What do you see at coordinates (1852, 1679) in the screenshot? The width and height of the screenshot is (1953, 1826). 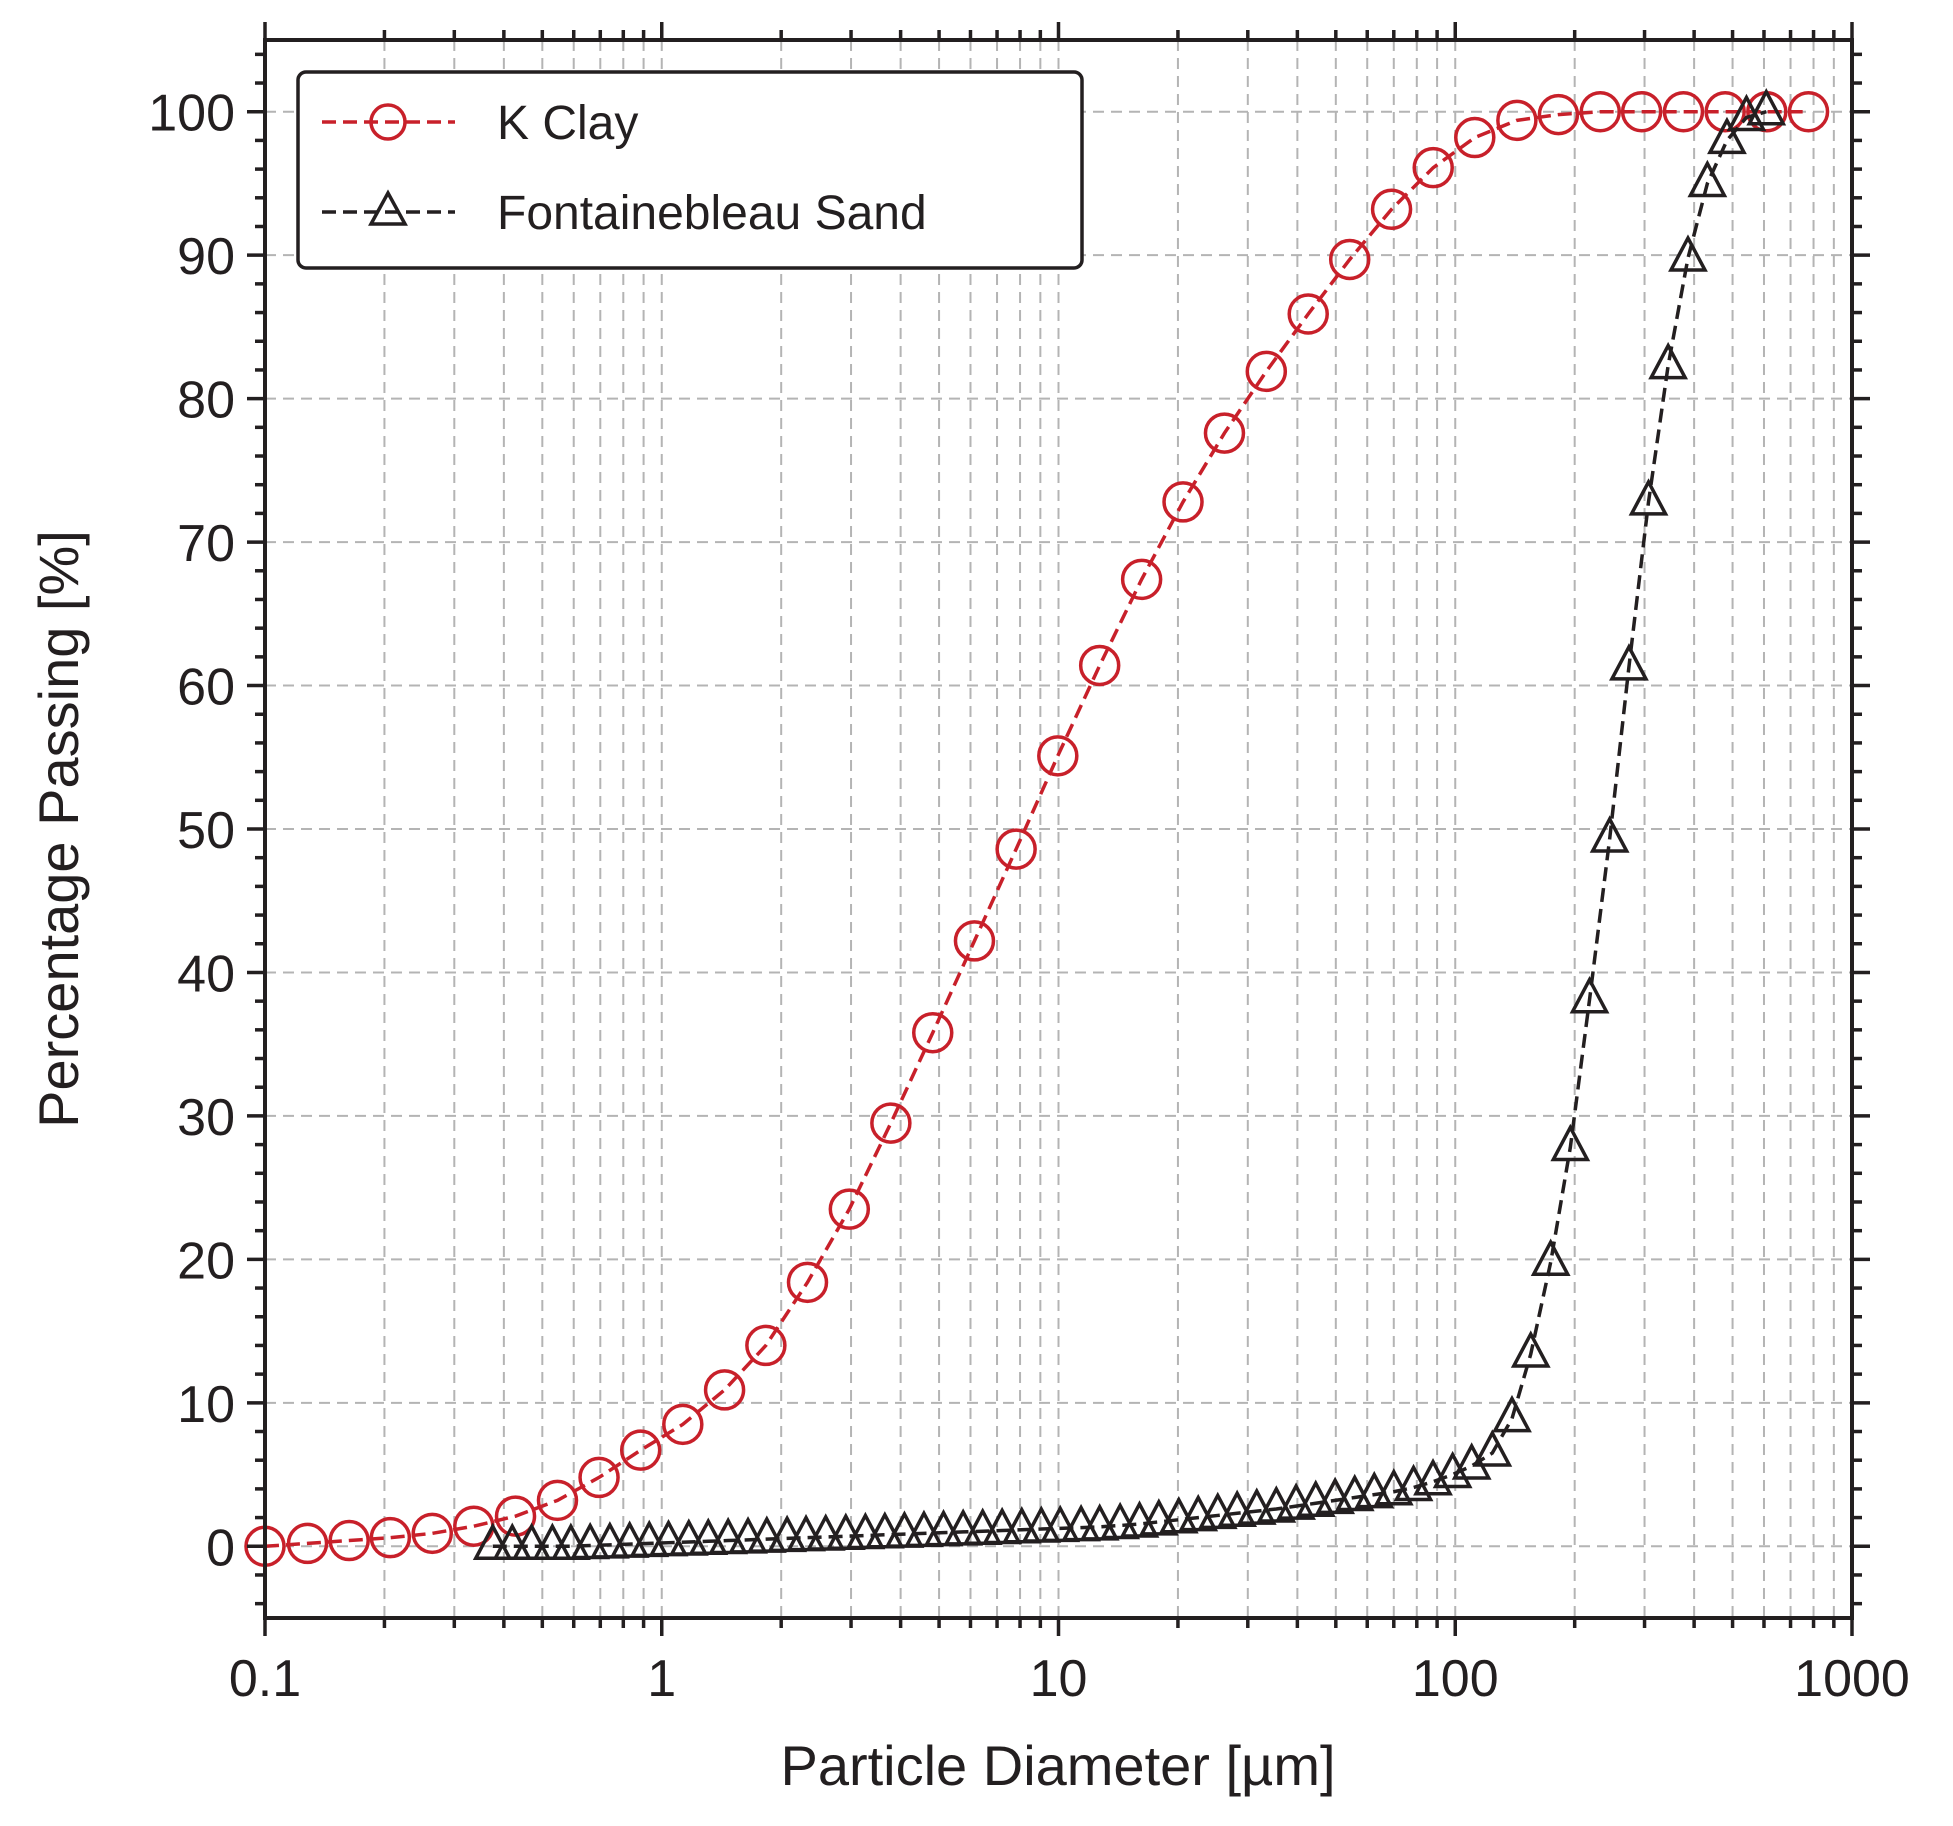 I see `x-tick-label: 1000` at bounding box center [1852, 1679].